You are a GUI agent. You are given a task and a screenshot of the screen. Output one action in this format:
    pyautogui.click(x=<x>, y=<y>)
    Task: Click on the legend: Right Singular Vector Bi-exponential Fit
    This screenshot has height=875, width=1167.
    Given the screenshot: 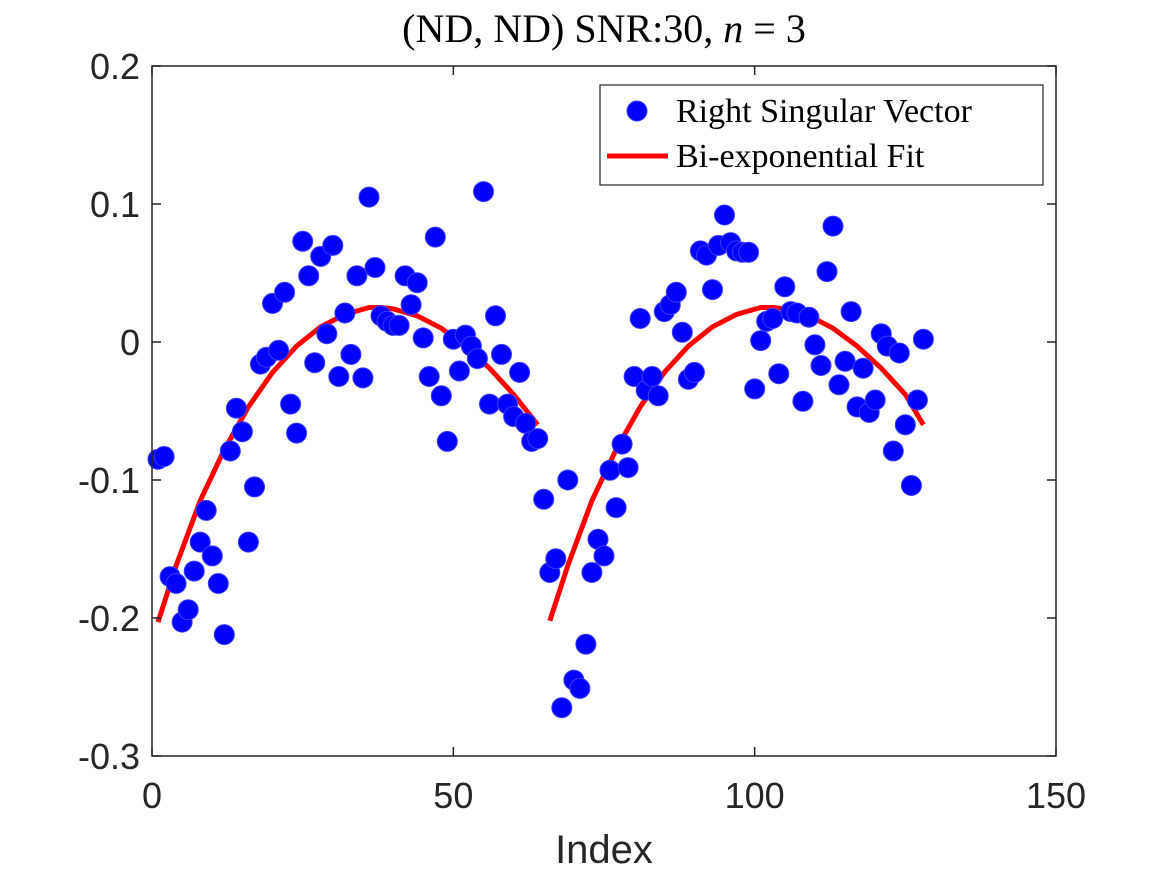 What is the action you would take?
    pyautogui.click(x=821, y=135)
    